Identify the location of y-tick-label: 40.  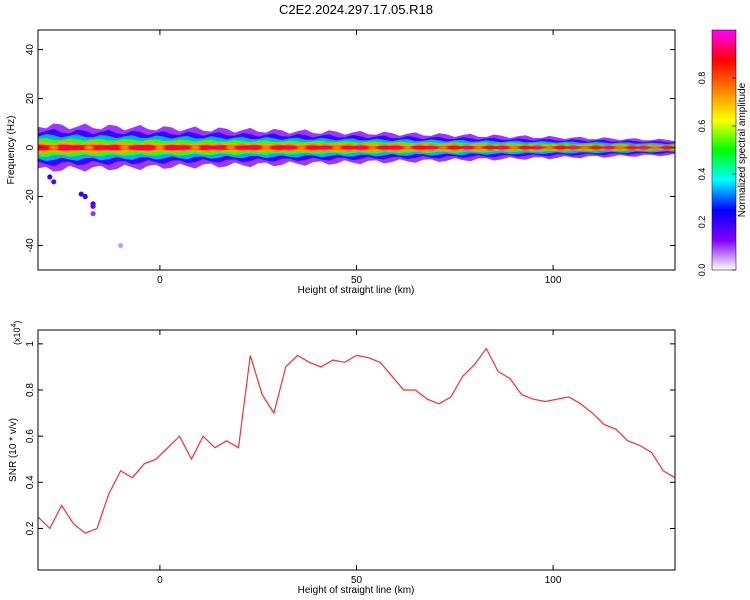
(30, 50).